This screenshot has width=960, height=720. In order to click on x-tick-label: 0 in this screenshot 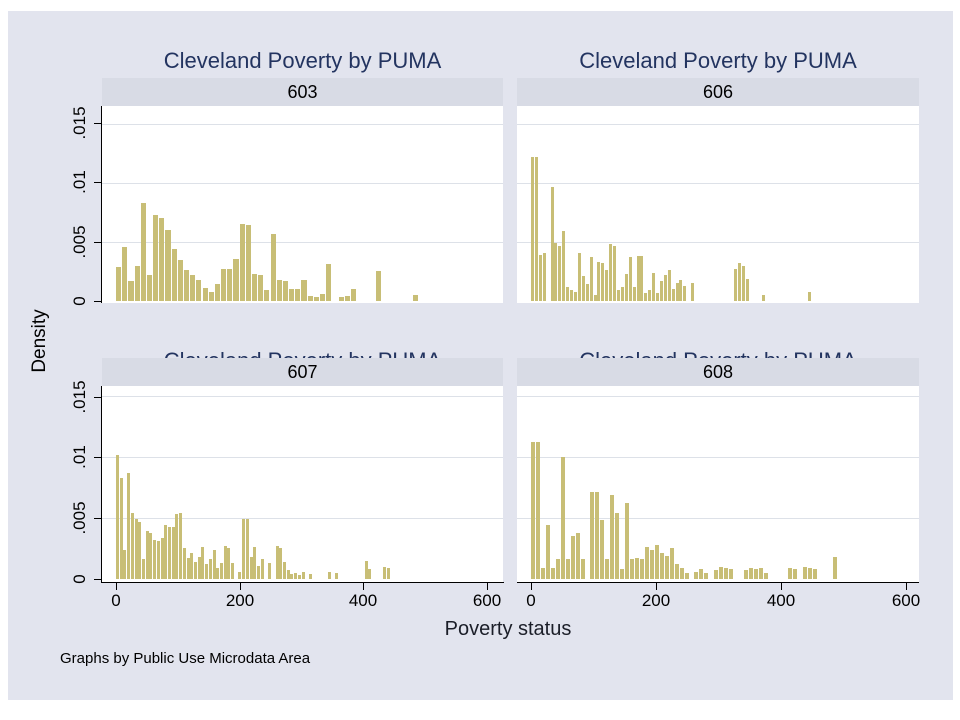, I will do `click(116, 600)`.